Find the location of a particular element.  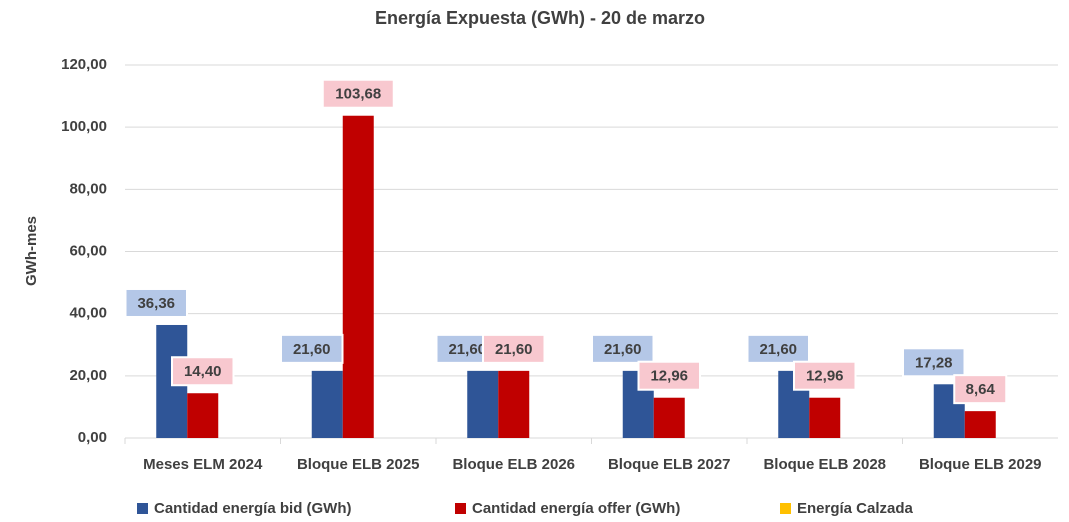

value-label: 103,68 is located at coordinates (358, 94).